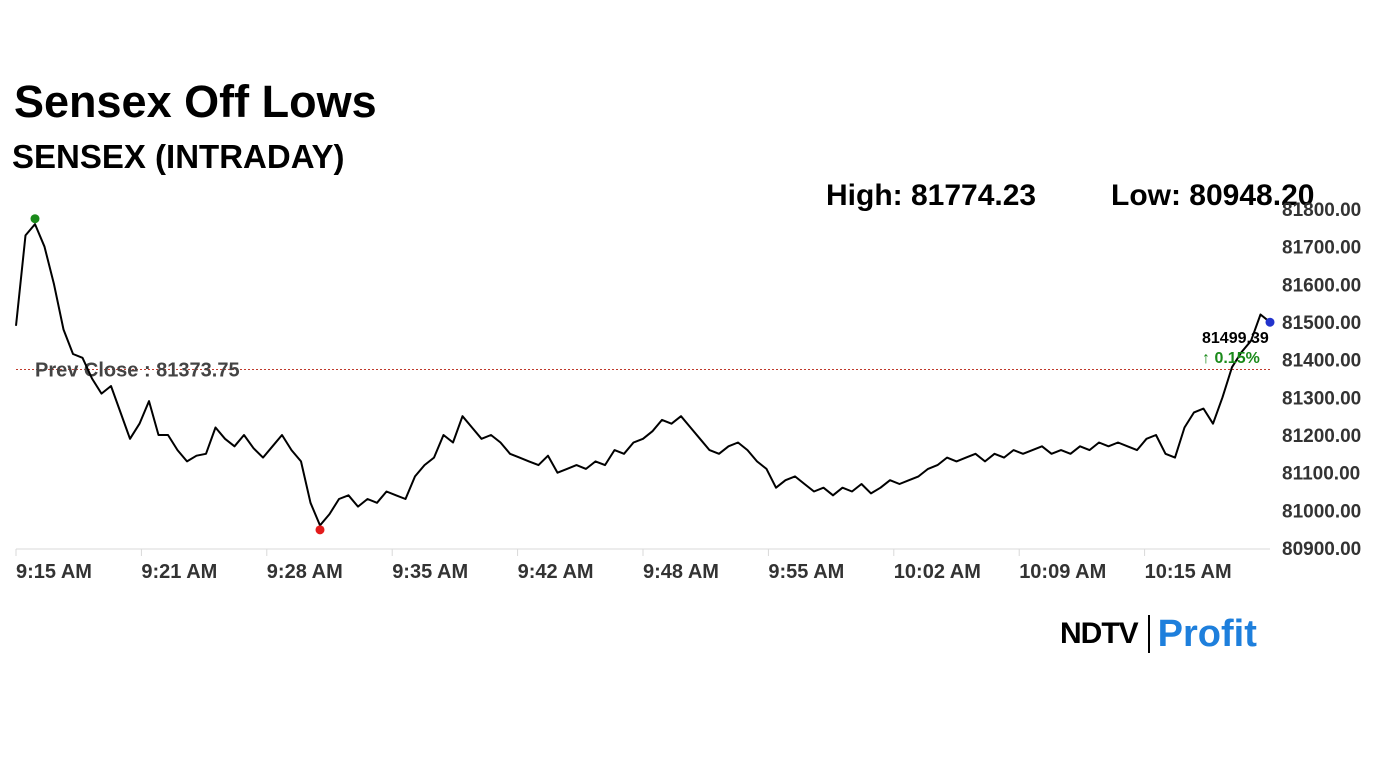 Image resolution: width=1382 pixels, height=777 pixels. I want to click on y-tick-label: 81200.00, so click(1321, 436).